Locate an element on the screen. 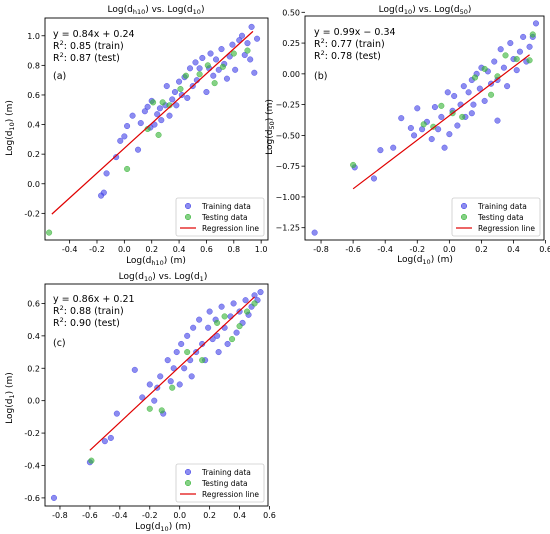  x-tick-label: -0.2 is located at coordinates (97, 249).